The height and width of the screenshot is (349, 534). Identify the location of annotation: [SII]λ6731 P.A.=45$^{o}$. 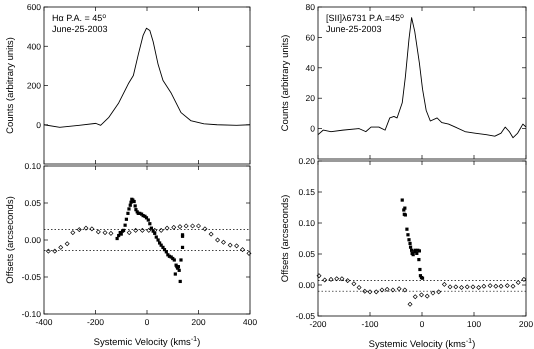
(365, 17).